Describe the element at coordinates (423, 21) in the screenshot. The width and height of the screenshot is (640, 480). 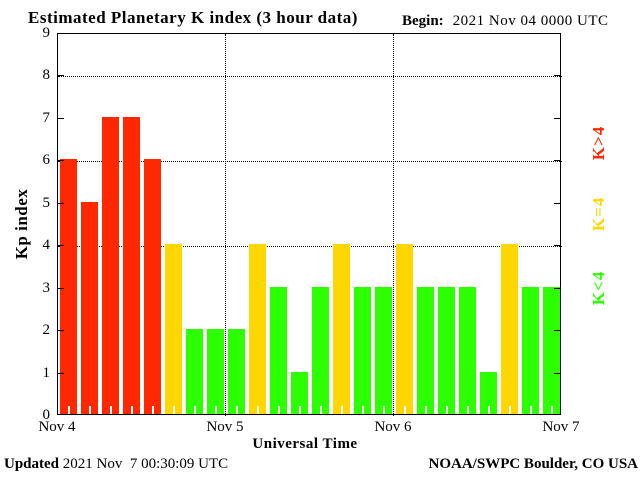
I see `begin-label: Begin:` at that location.